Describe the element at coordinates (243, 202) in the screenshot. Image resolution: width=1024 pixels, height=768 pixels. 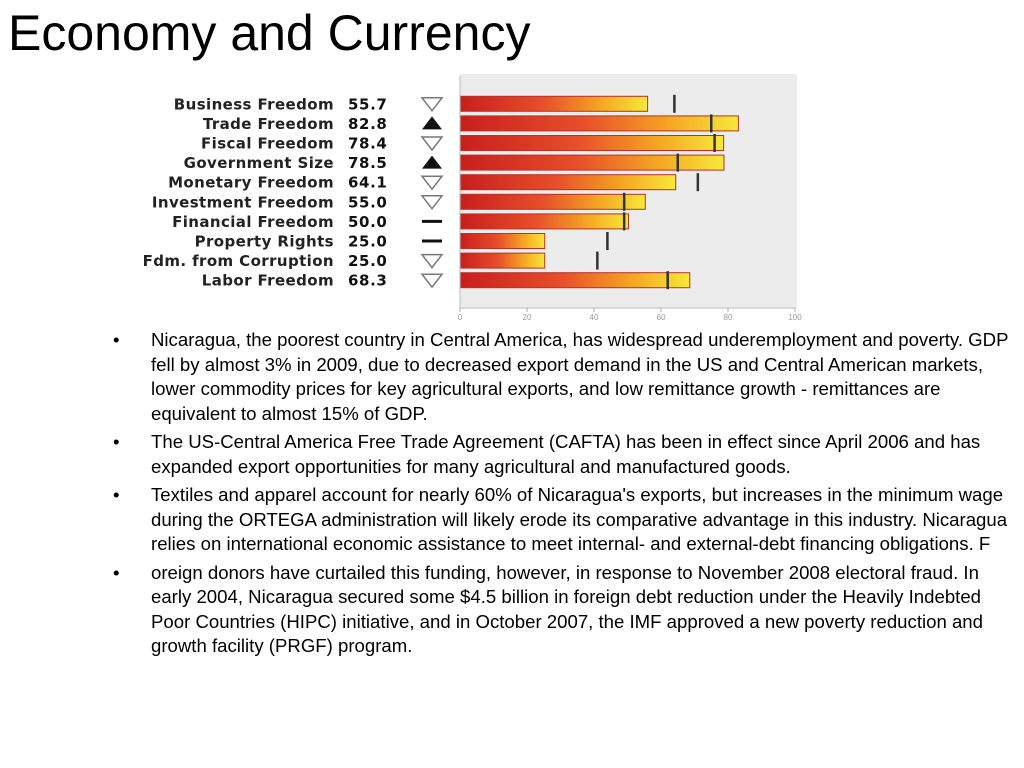
I see `category-label: Investment Freedom` at that location.